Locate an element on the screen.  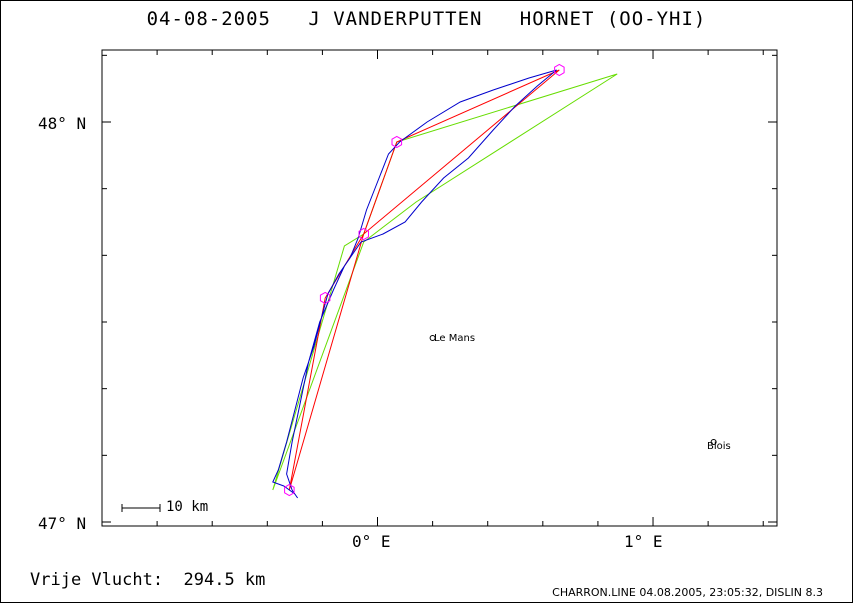
city-markers is located at coordinates (573, 390).